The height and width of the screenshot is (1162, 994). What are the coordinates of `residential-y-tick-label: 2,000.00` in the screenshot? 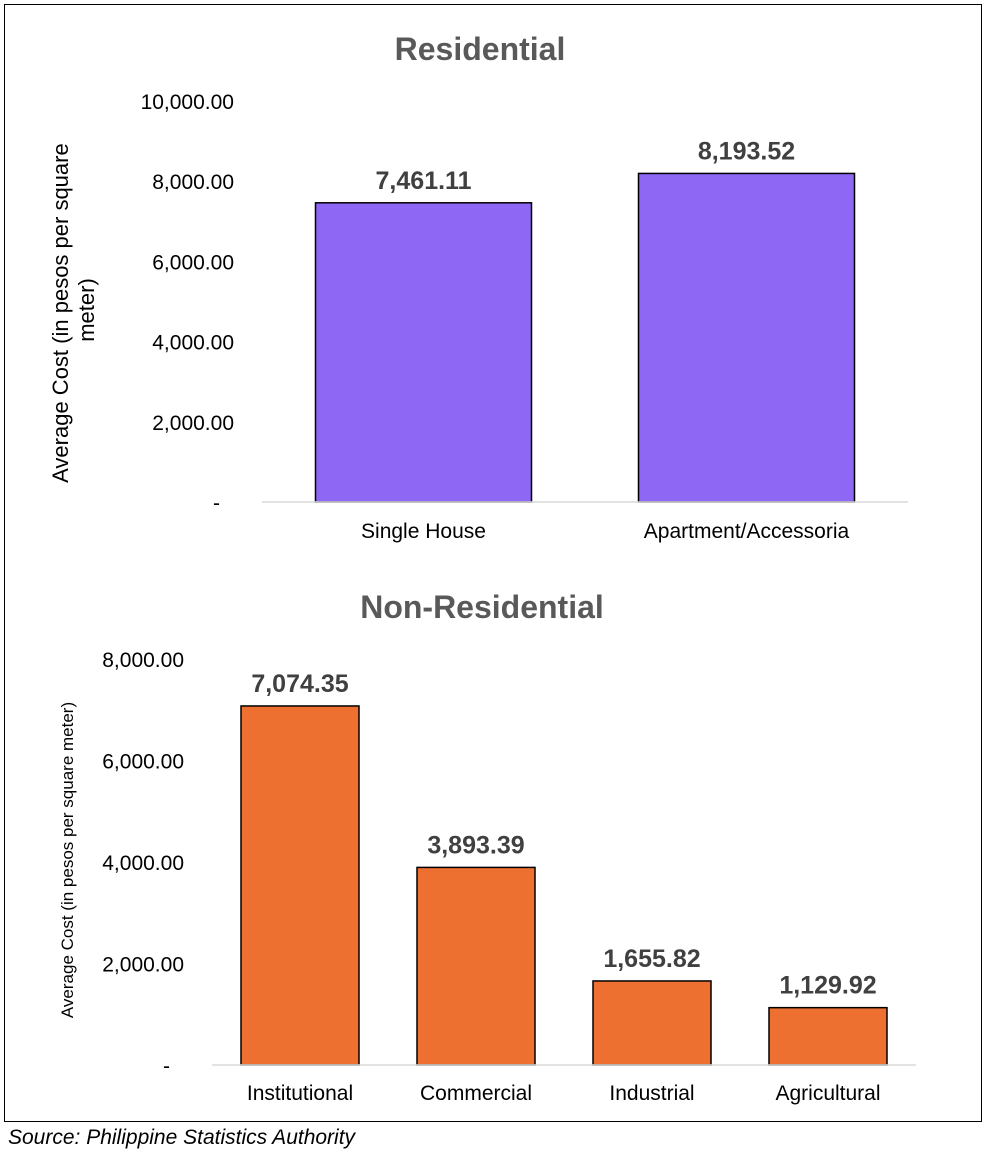 It's located at (193, 423).